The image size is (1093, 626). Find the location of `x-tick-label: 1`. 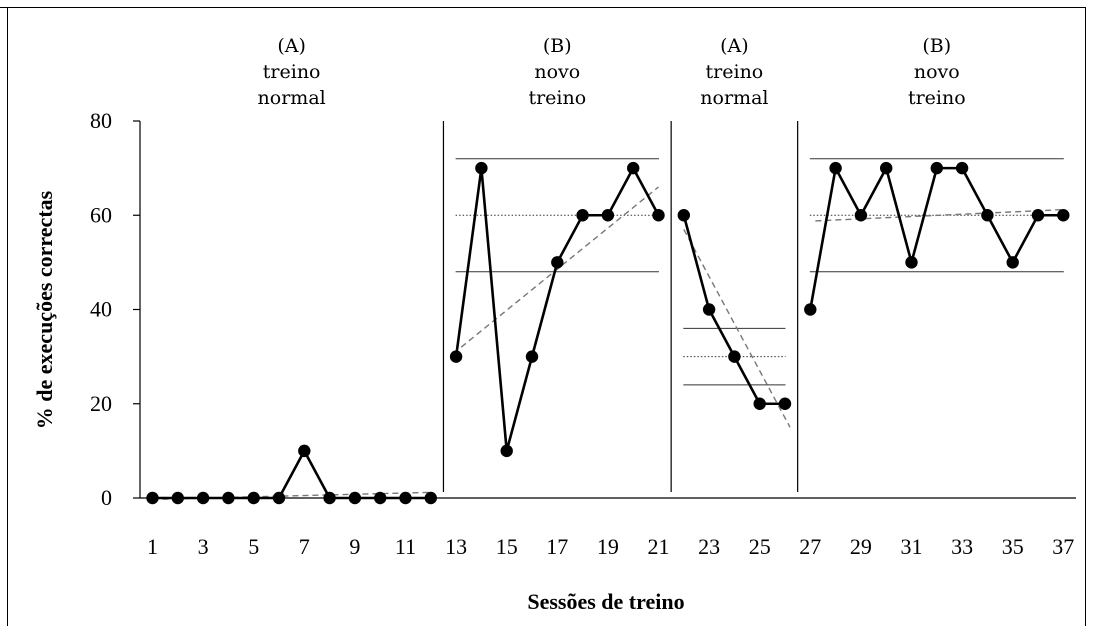

x-tick-label: 1 is located at coordinates (152, 546).